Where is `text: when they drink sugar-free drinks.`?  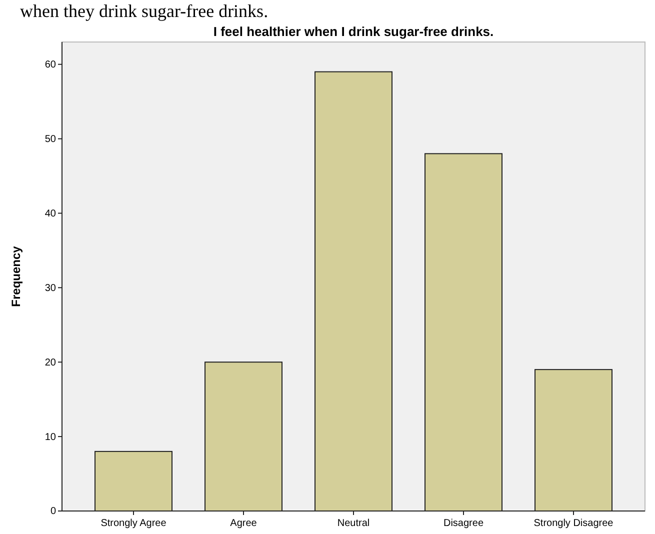
text: when they drink sugar-free drinks. is located at coordinates (144, 11).